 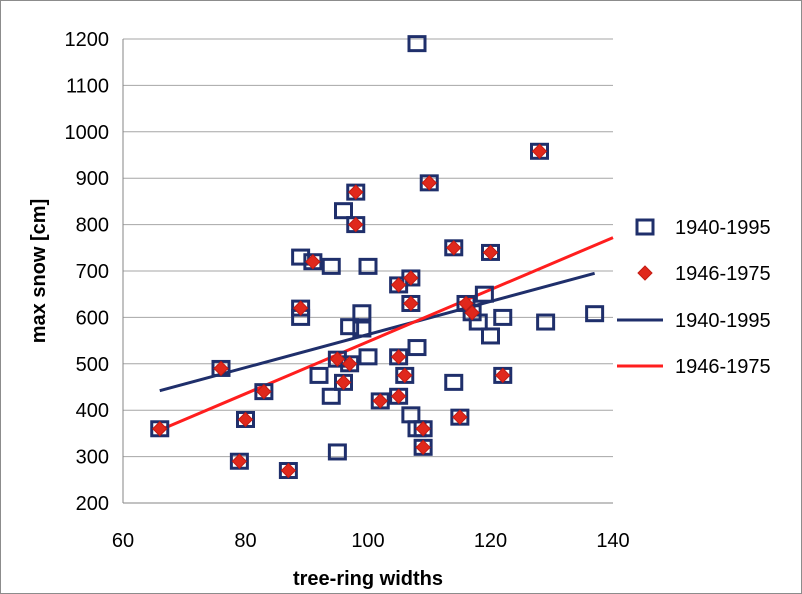 I want to click on y-tick-label: 700, so click(x=92, y=272).